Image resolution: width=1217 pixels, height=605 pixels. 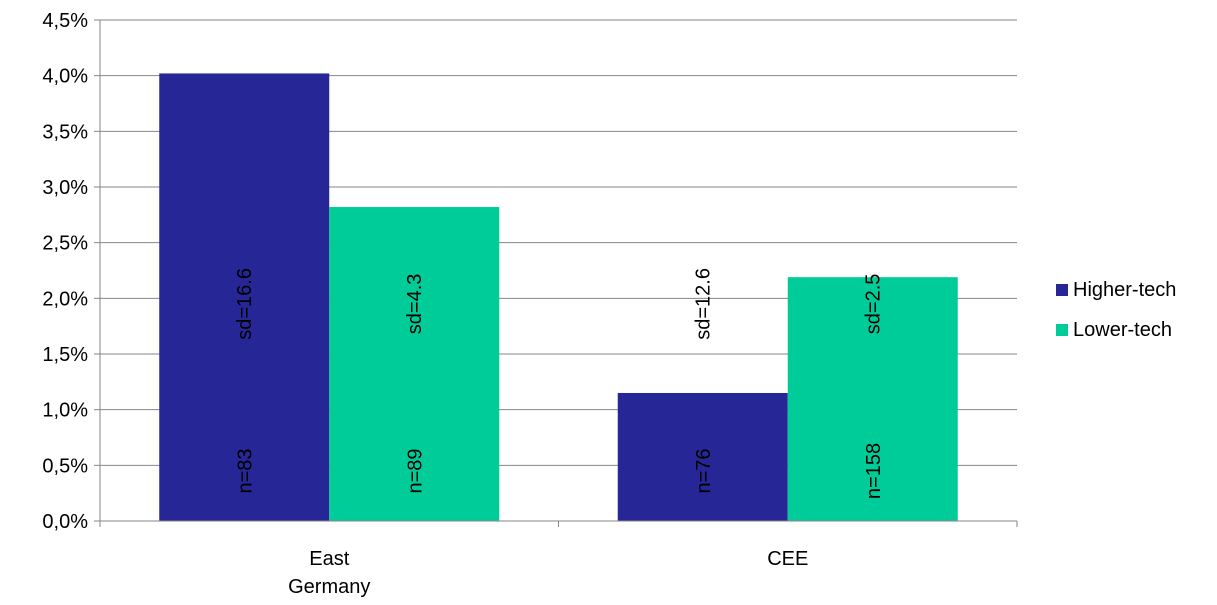 What do you see at coordinates (65, 188) in the screenshot?
I see `y-tick-label: 3,0%` at bounding box center [65, 188].